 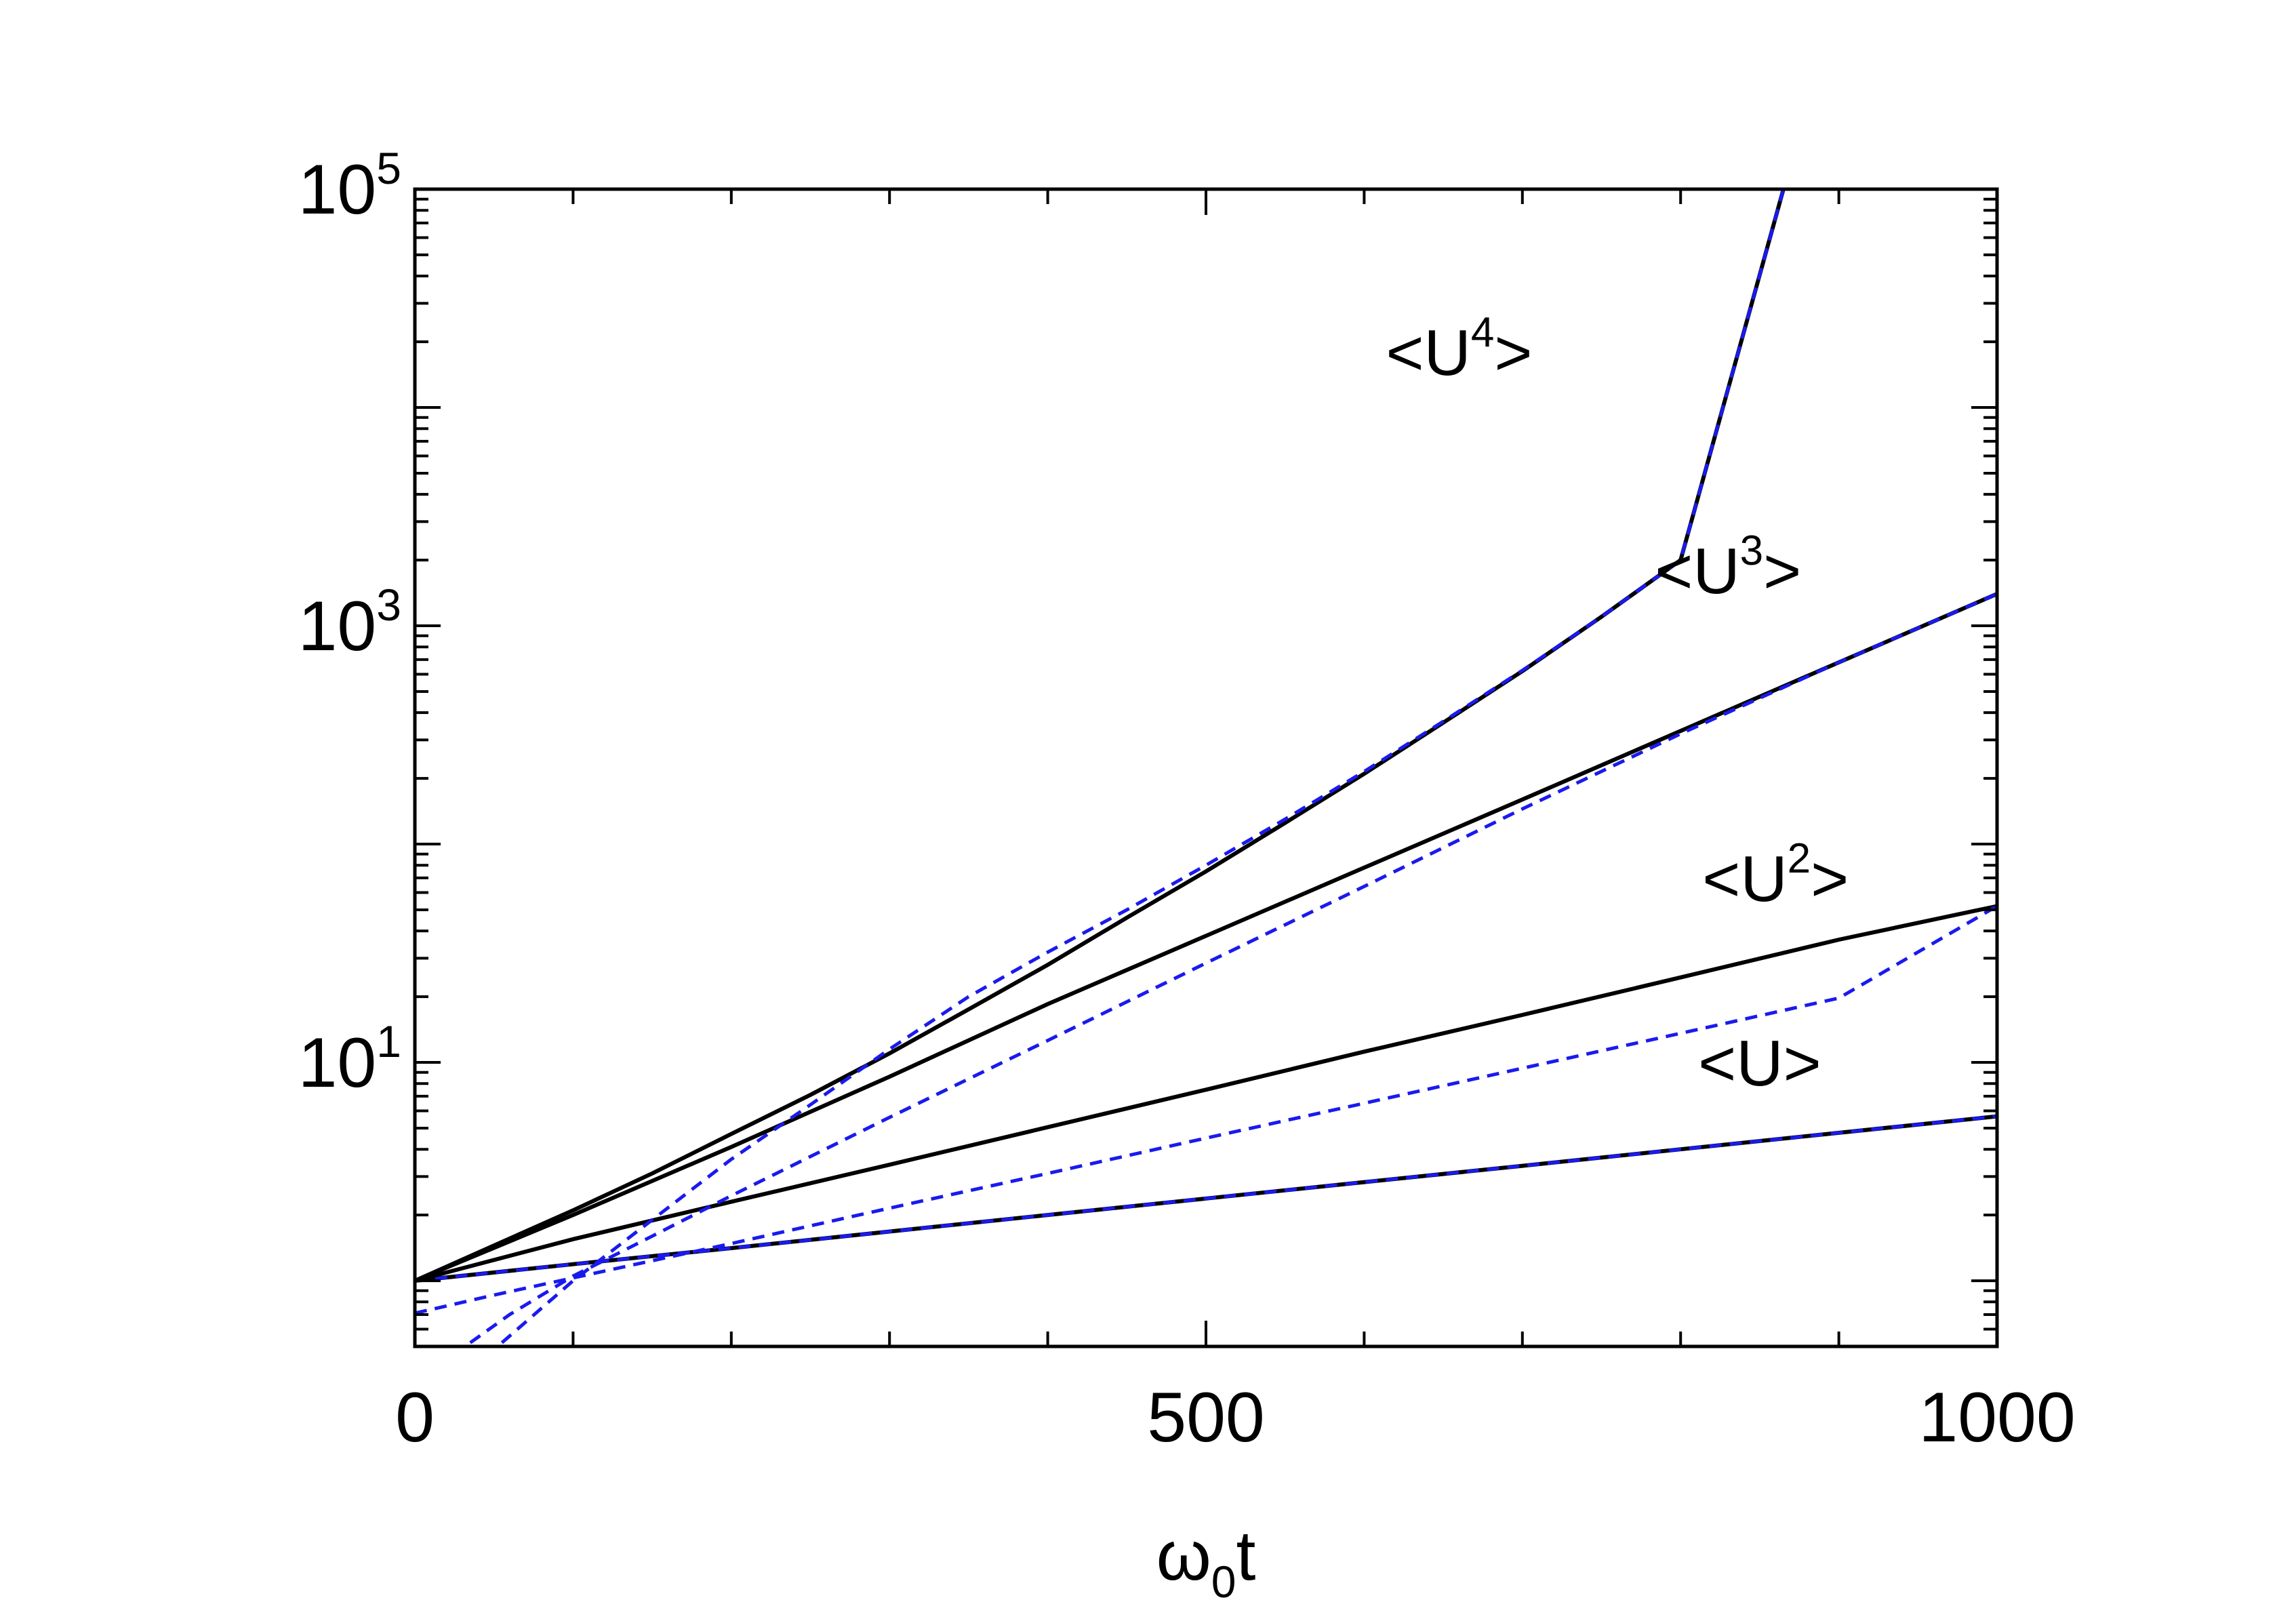 I want to click on y-tick-label: 10⁵, so click(x=349, y=186).